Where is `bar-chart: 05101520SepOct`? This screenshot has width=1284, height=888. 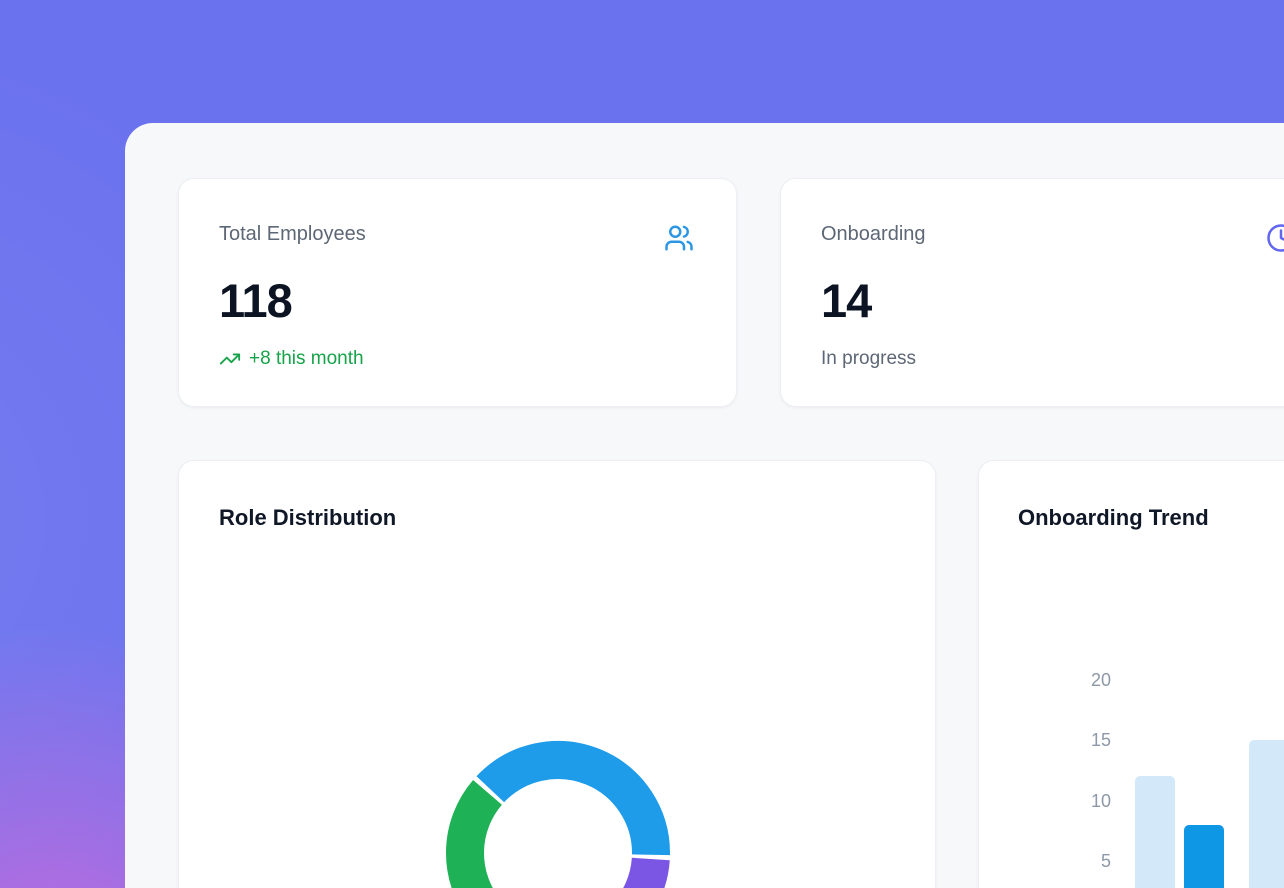
bar-chart: 05101520SepOct is located at coordinates (1131, 723).